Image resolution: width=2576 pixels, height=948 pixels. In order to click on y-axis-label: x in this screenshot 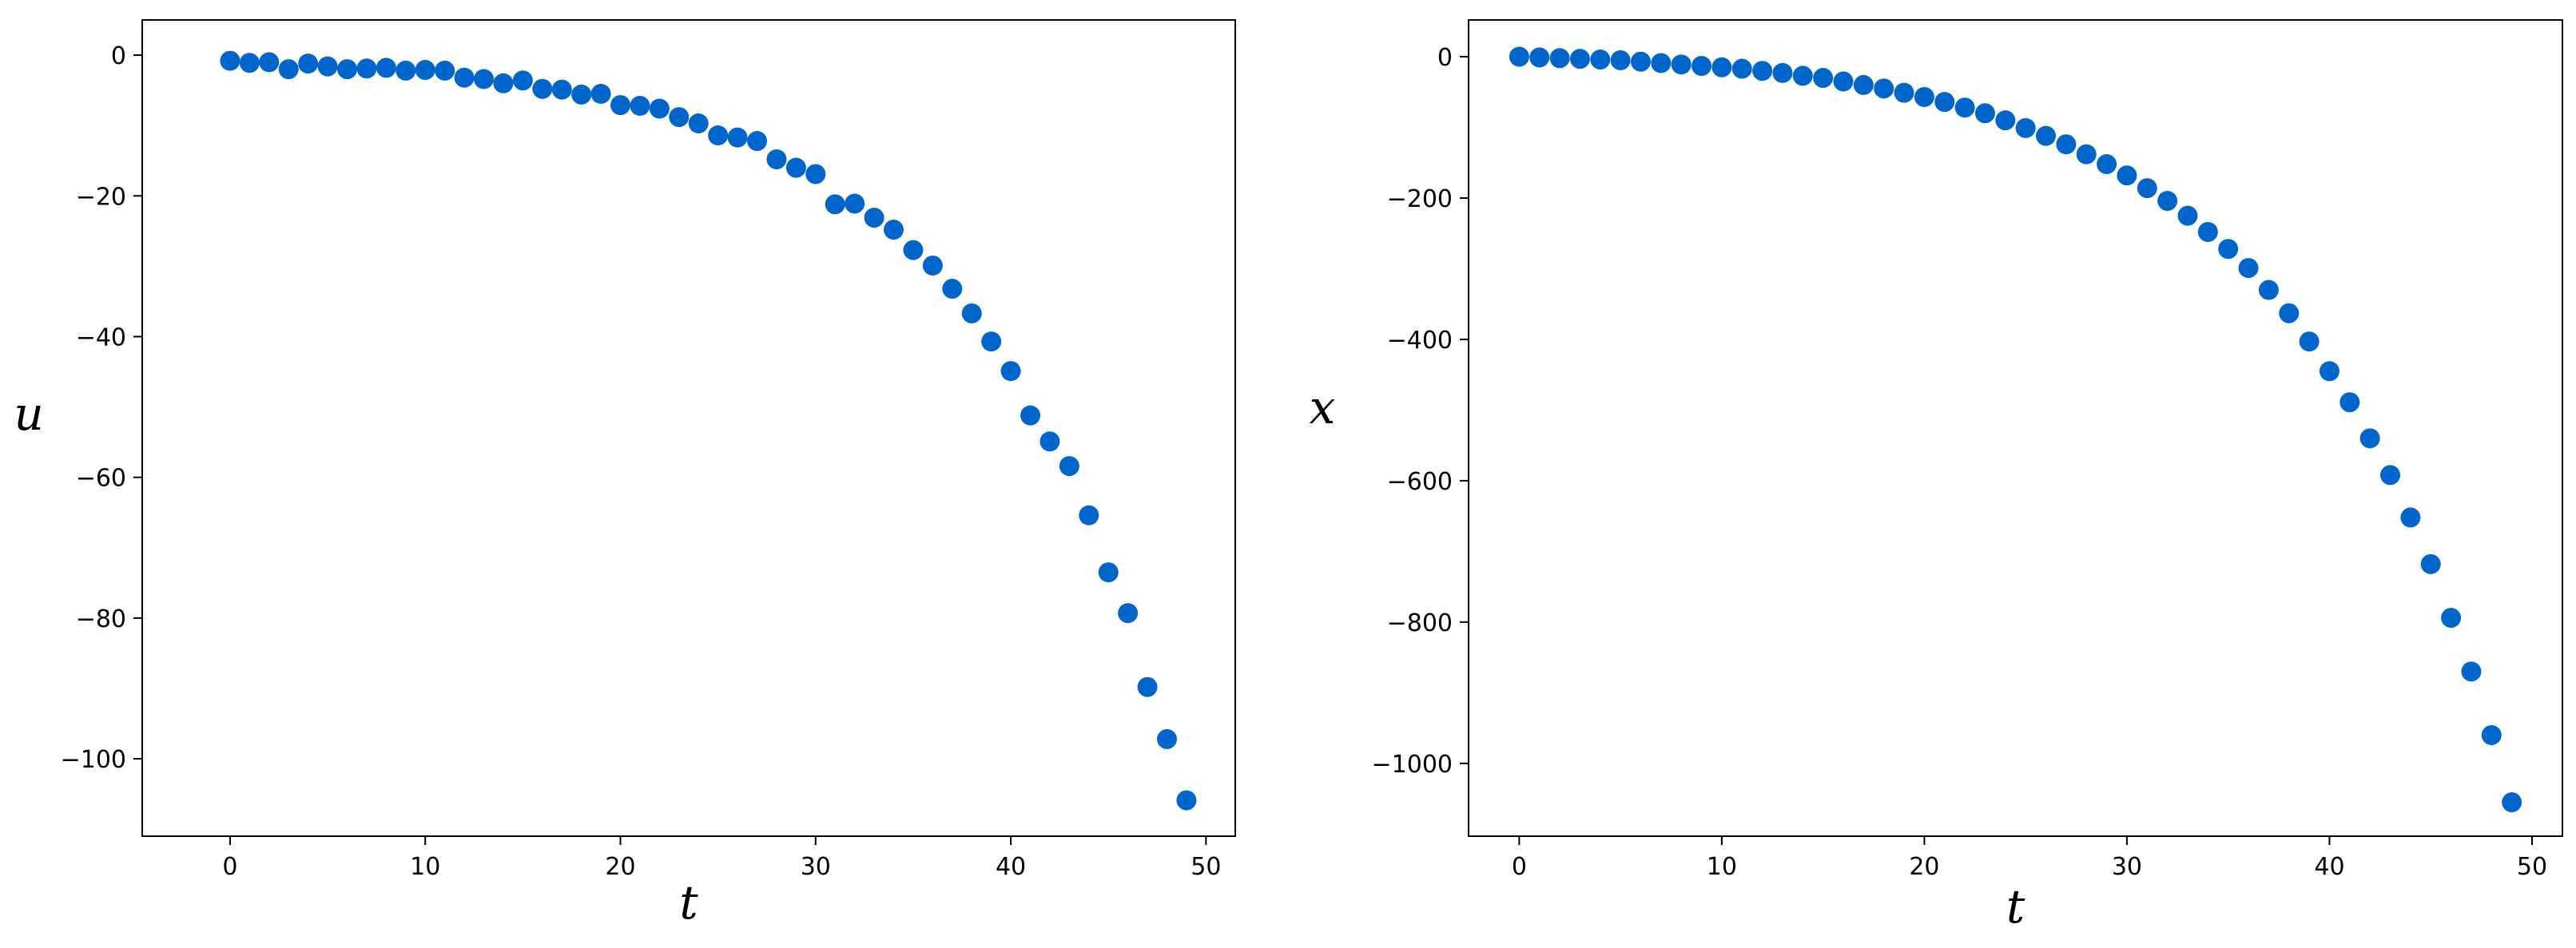, I will do `click(1323, 407)`.